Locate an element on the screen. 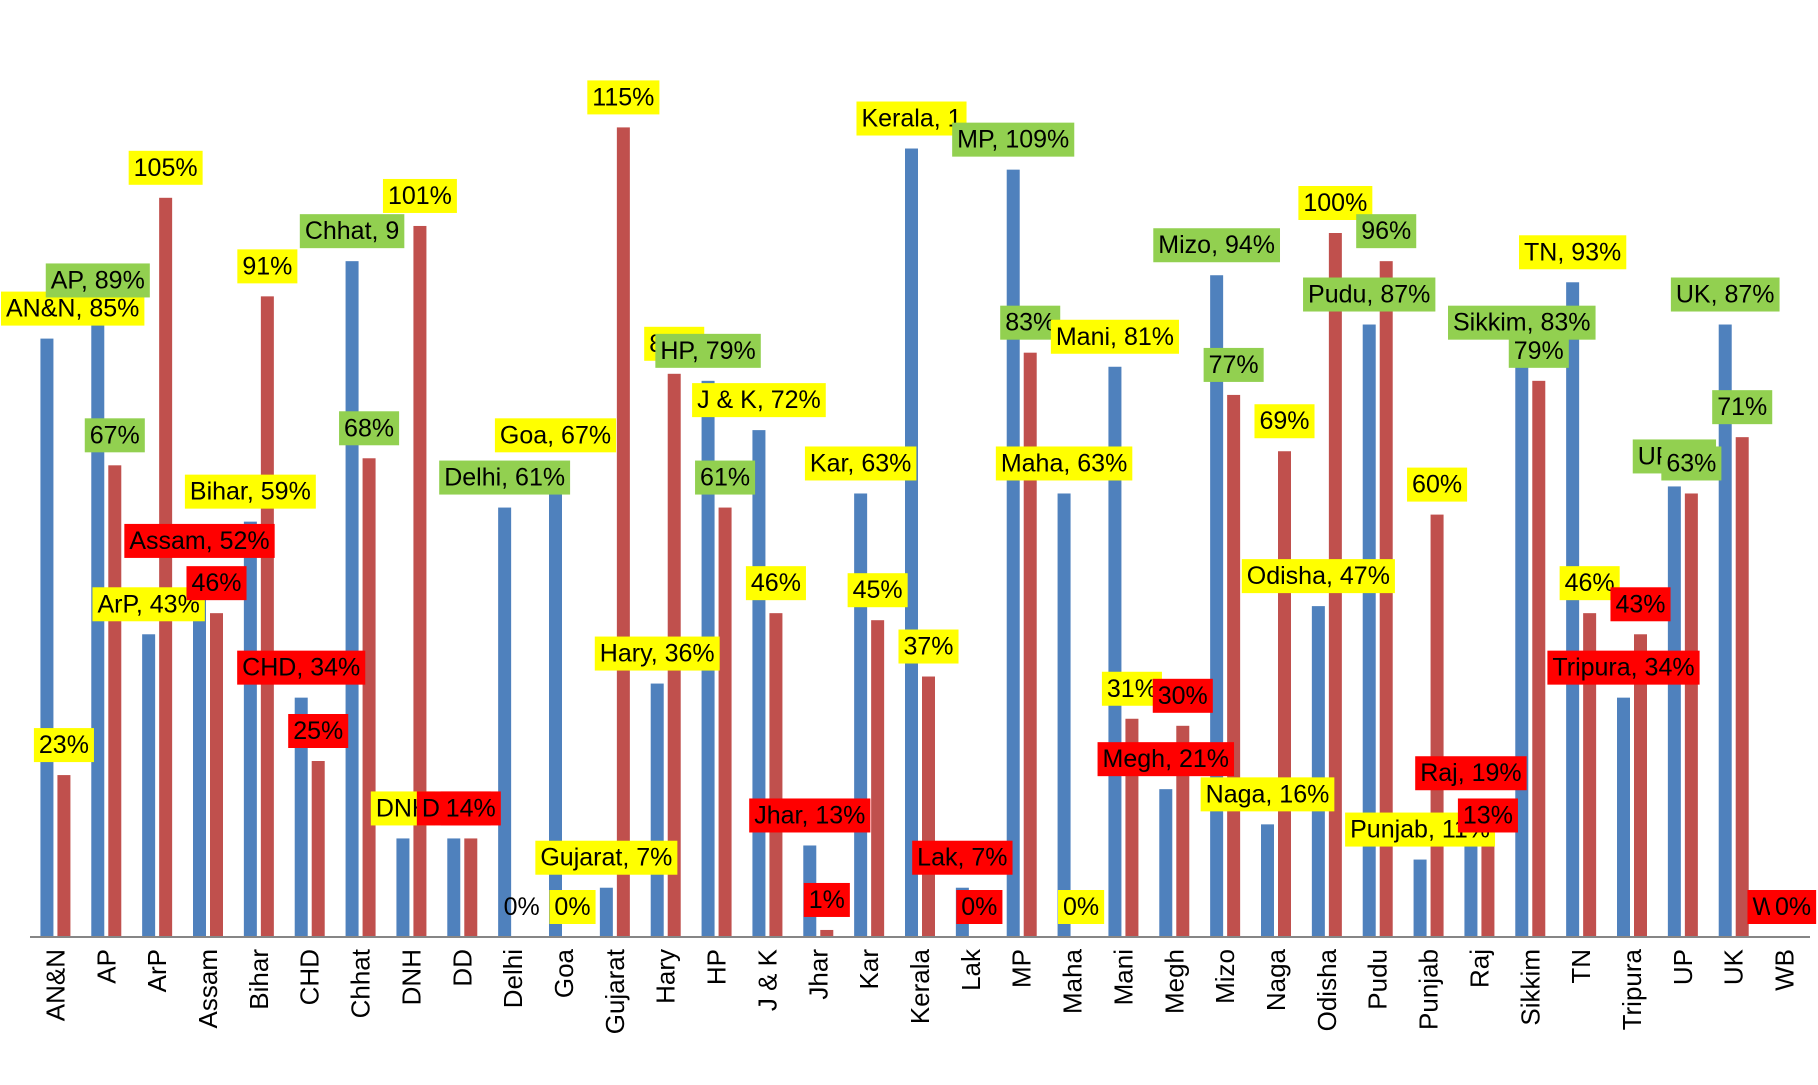 Image resolution: width=1818 pixels, height=1085 pixels. bar-a-c32 is located at coordinates (1674, 711).